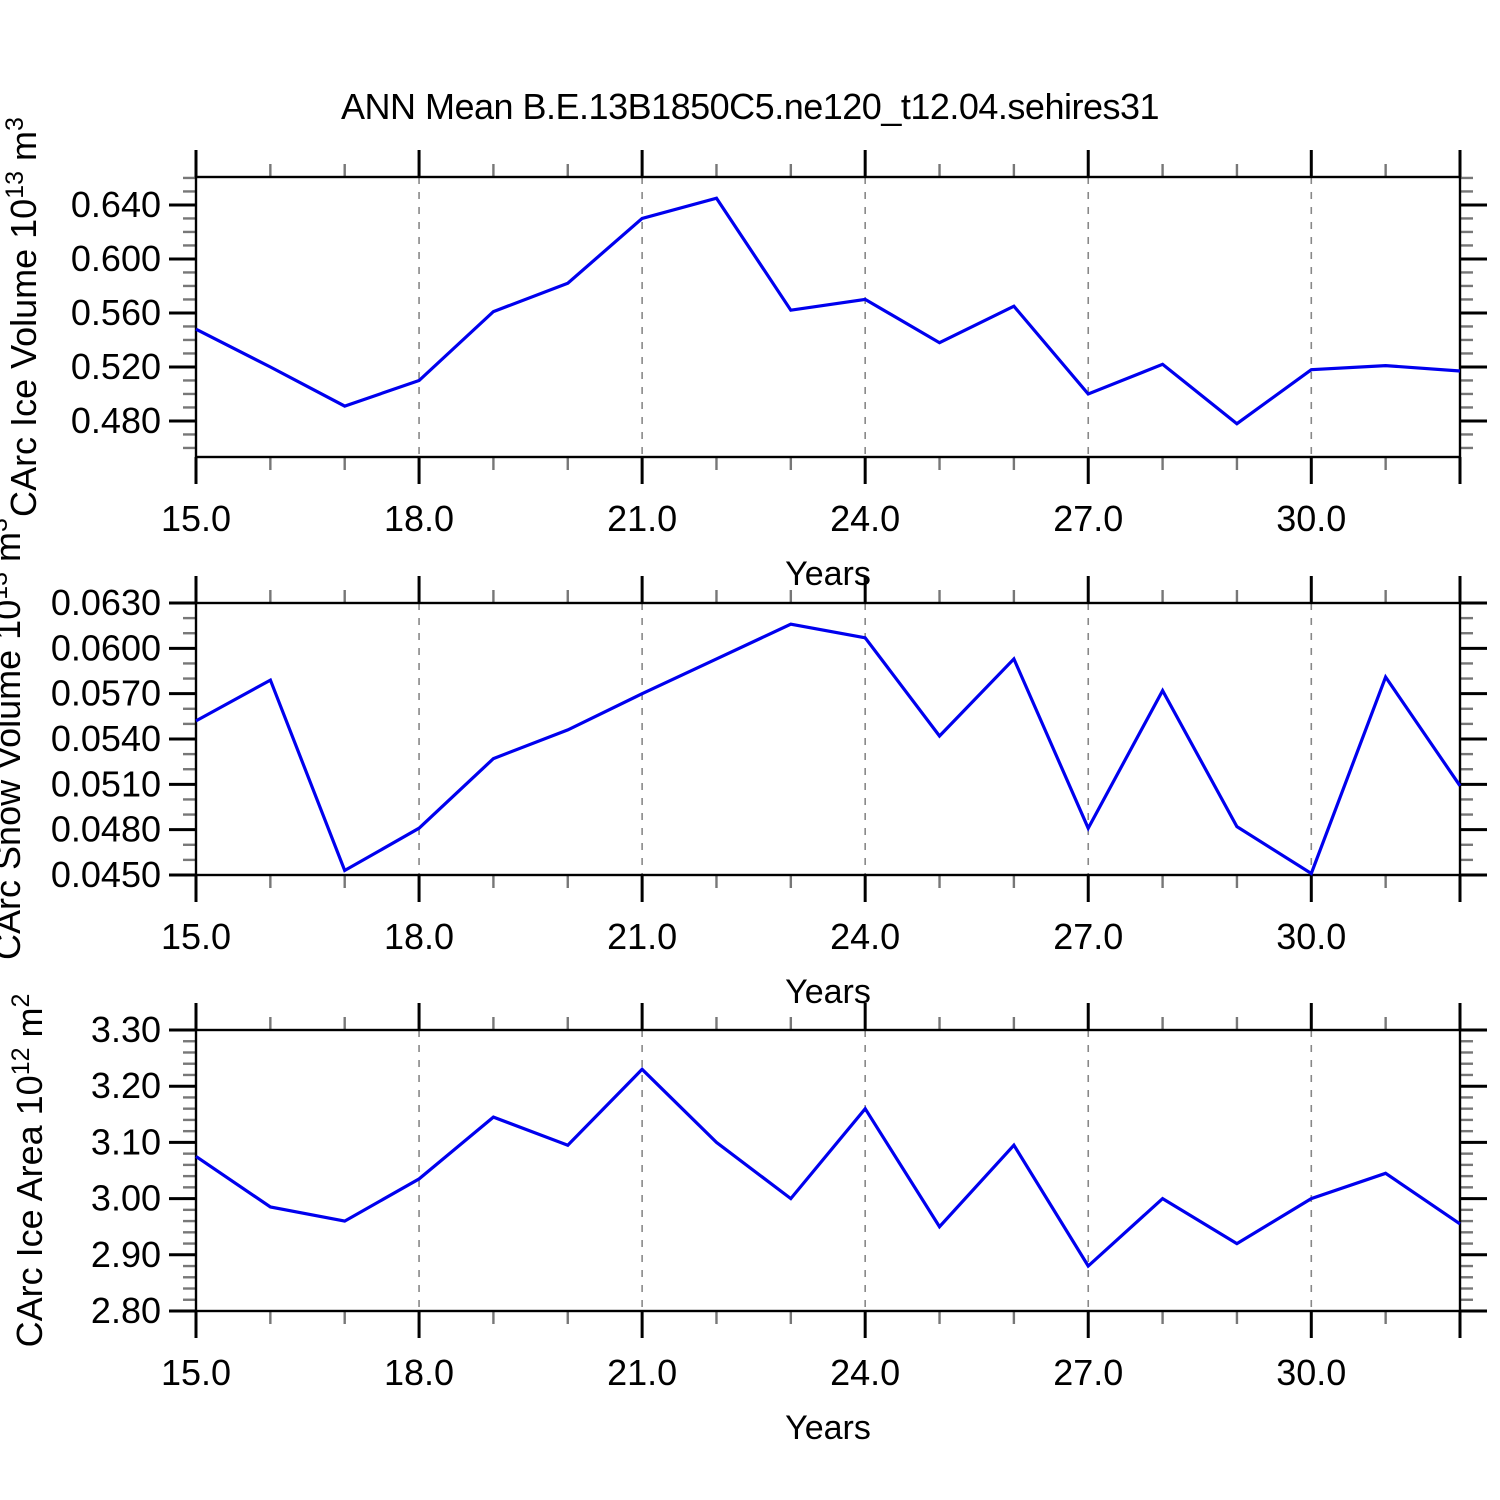  Describe the element at coordinates (126, 1198) in the screenshot. I see `y-tick-label: 3.00` at that location.